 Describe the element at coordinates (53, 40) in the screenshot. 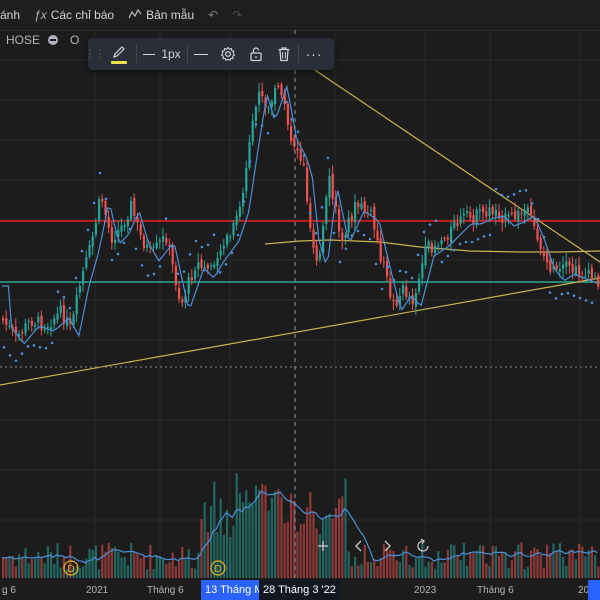

I see `collapse-legend-icon` at that location.